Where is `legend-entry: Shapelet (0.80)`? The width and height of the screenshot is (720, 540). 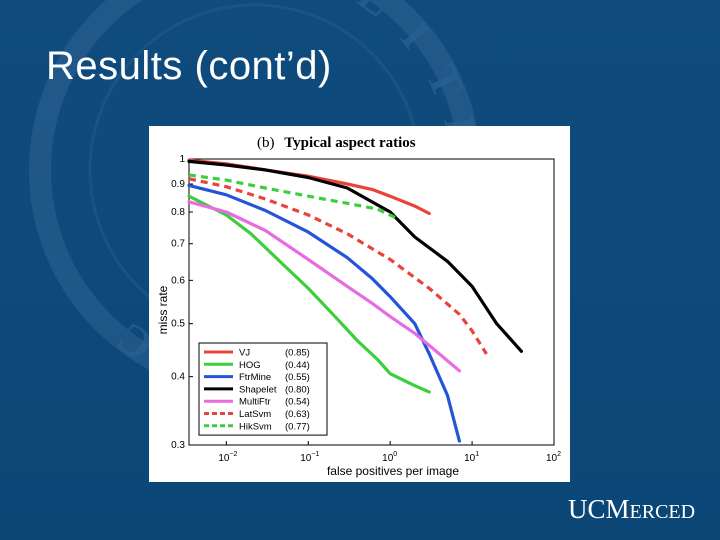 legend-entry: Shapelet (0.80) is located at coordinates (274, 389).